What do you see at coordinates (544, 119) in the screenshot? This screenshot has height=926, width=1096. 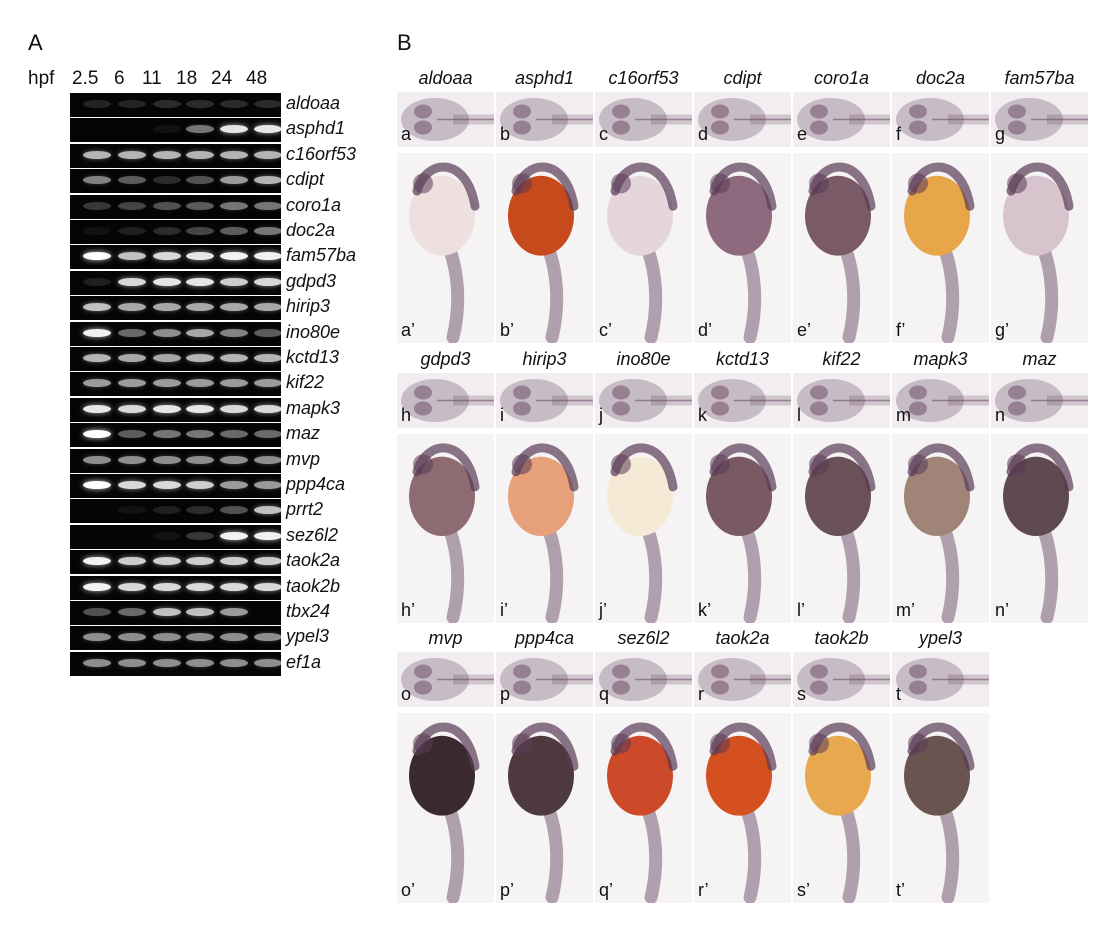 I see `dorsal-view-image: b` at bounding box center [544, 119].